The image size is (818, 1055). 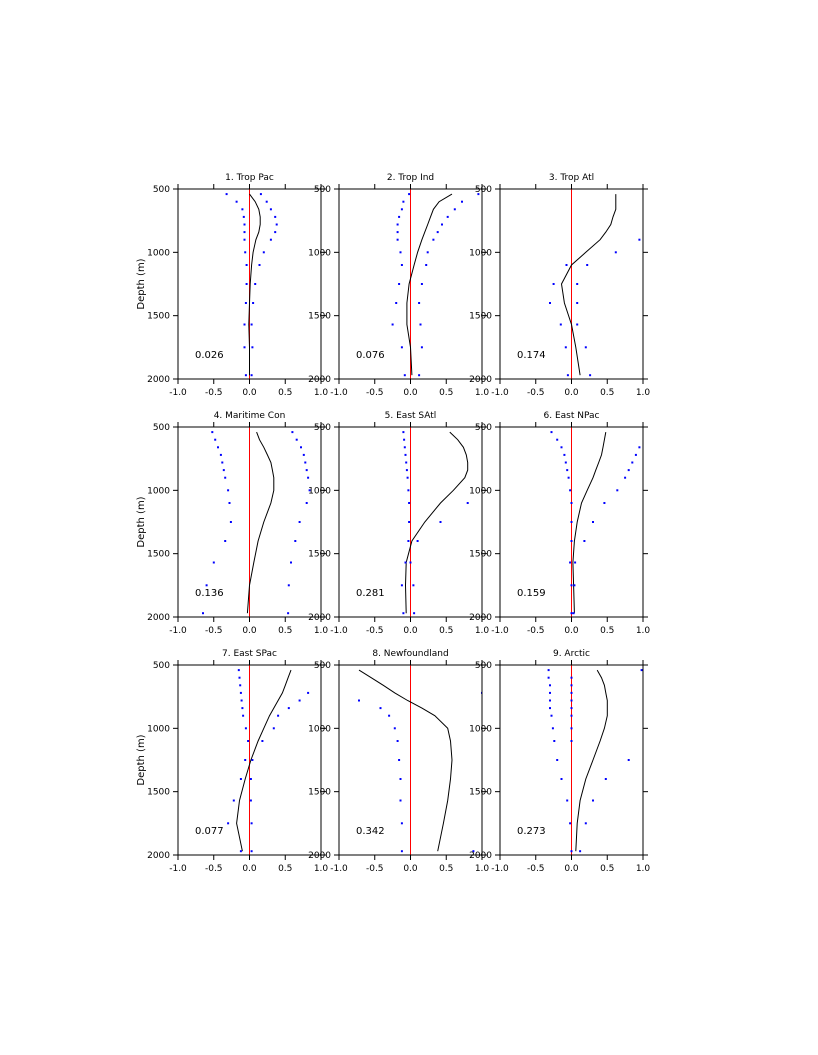 What do you see at coordinates (607, 393) in the screenshot?
I see `x-tick-label: 0.5` at bounding box center [607, 393].